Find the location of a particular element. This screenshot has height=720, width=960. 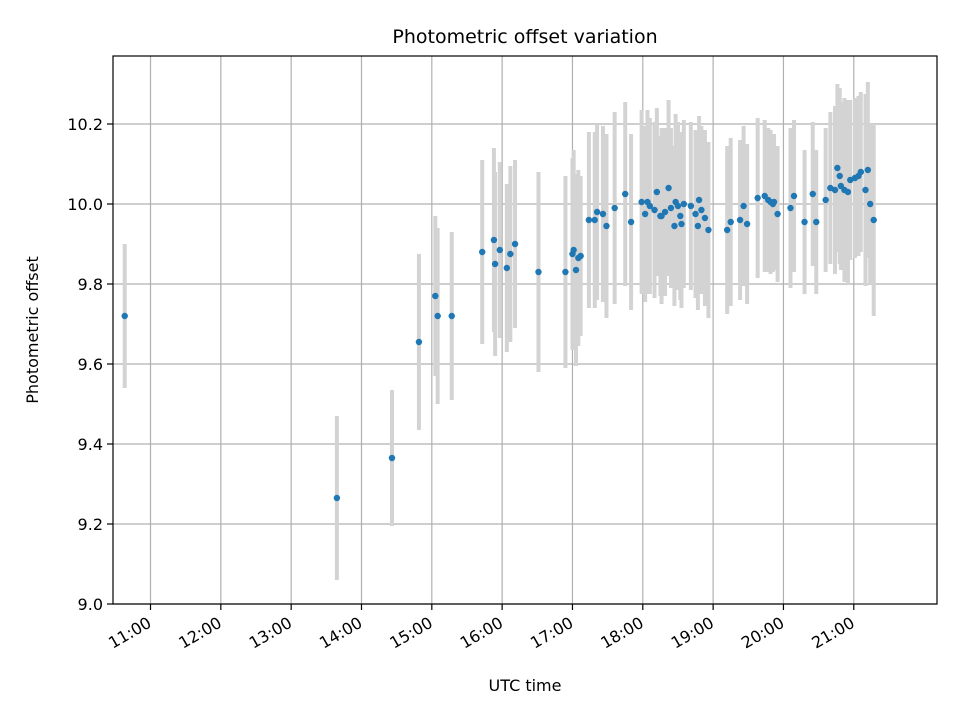

y-tick-label: 9.2 is located at coordinates (90, 524).